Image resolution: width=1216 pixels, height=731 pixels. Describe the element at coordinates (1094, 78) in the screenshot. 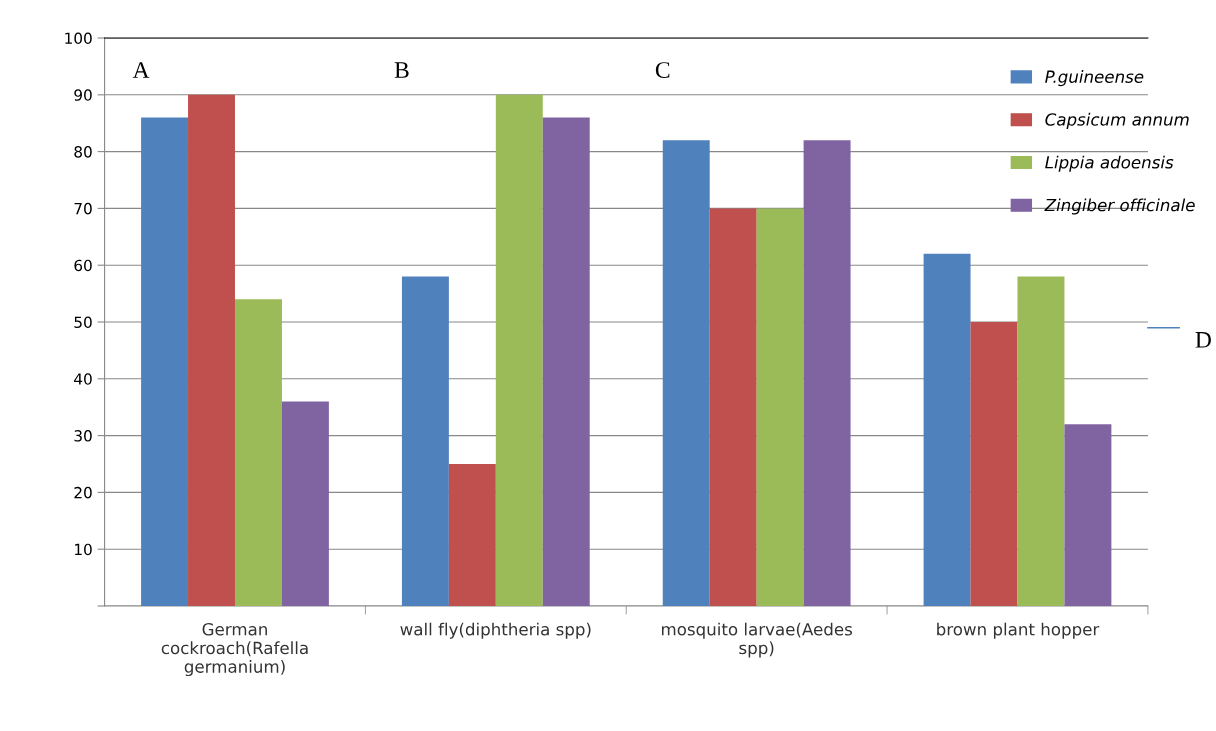

I see `legend-label: P.guineense` at that location.